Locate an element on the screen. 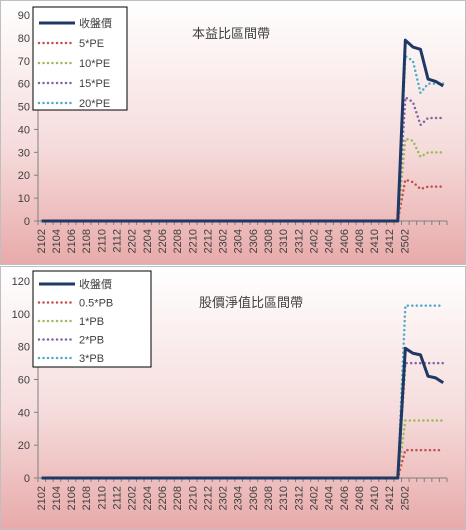  y-tick-label: 30 is located at coordinates (24, 153).